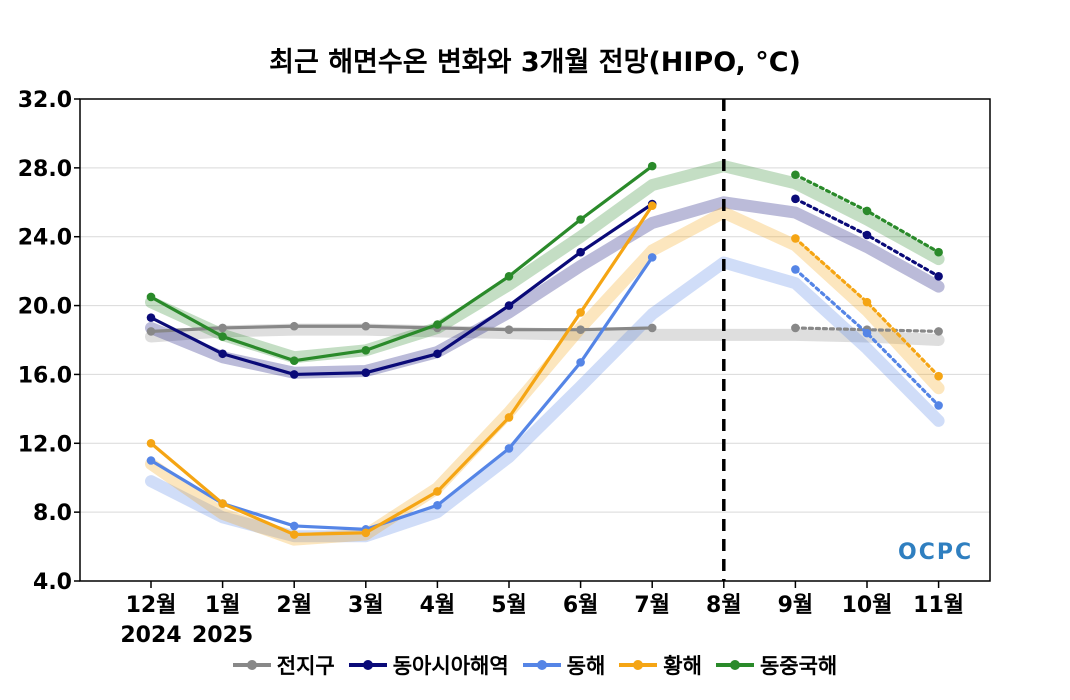  What do you see at coordinates (724, 605) in the screenshot?
I see `x-tick-label: 8월` at bounding box center [724, 605].